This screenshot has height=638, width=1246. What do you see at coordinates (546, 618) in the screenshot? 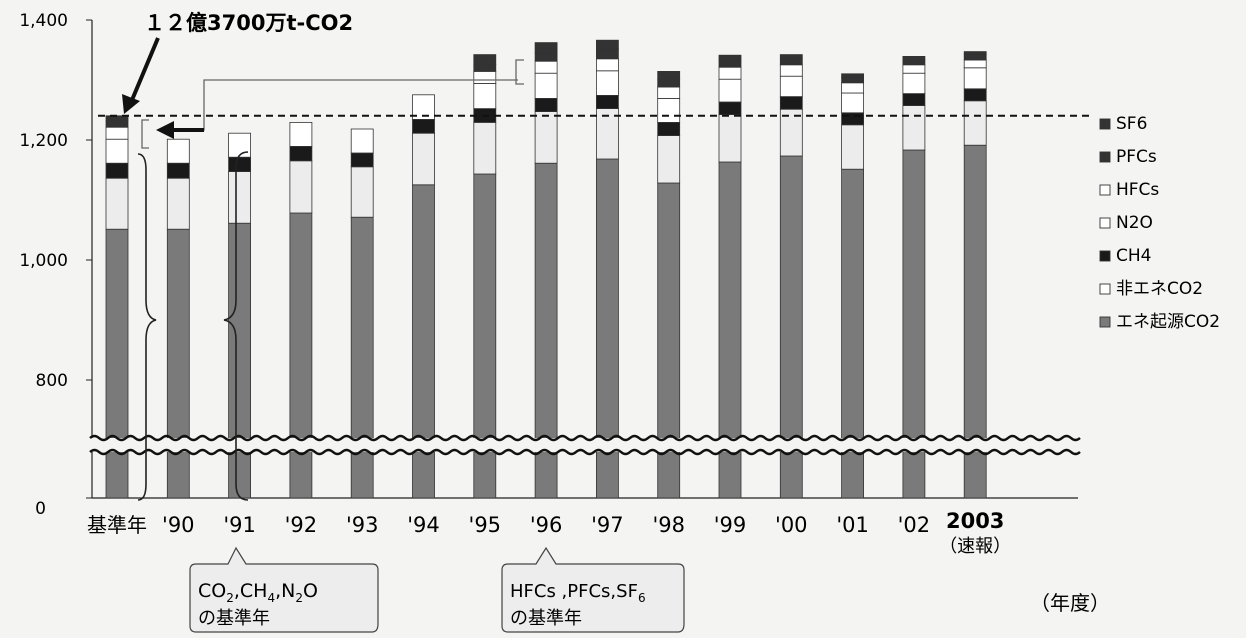
I see `callout-suffix: の基準年` at bounding box center [546, 618].